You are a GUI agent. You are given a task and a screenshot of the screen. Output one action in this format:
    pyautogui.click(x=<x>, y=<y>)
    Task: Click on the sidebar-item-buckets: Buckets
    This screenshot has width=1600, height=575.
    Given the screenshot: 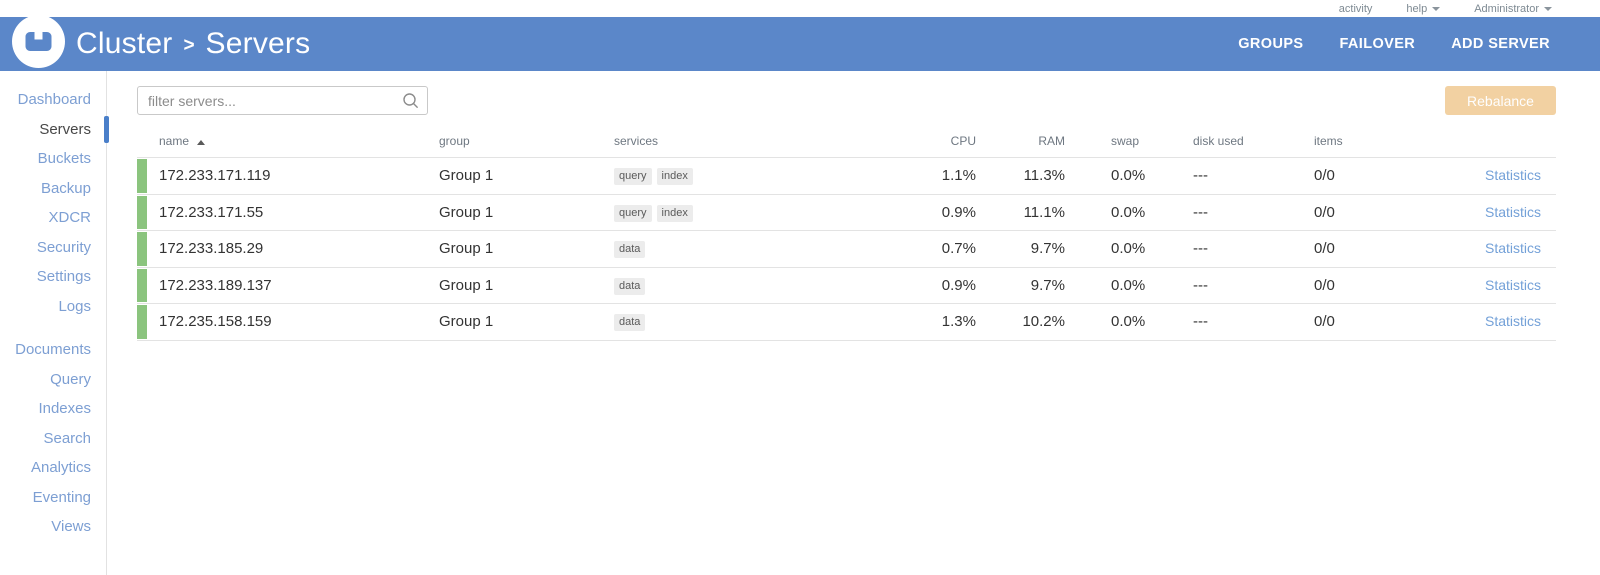 What is the action you would take?
    pyautogui.click(x=64, y=158)
    